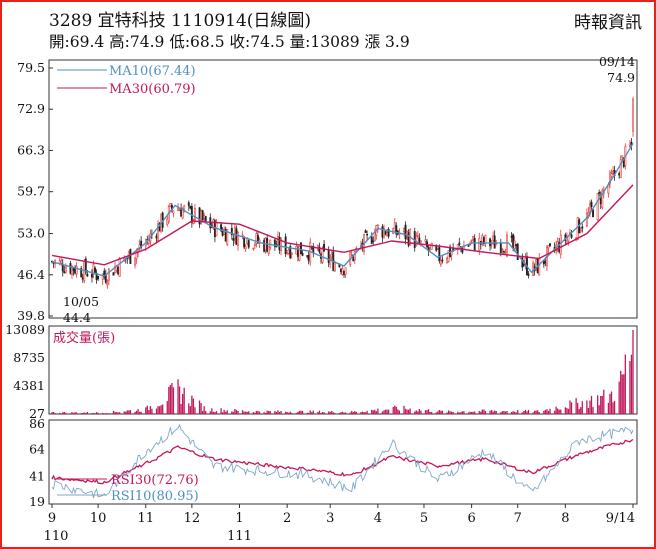  I want to click on volume-panel, so click(343, 370).